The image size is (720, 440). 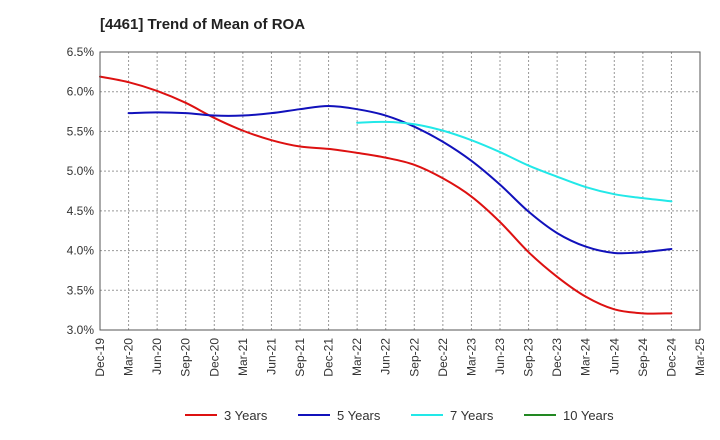 I want to click on x-tick-label: Mar-20, so click(x=129, y=357).